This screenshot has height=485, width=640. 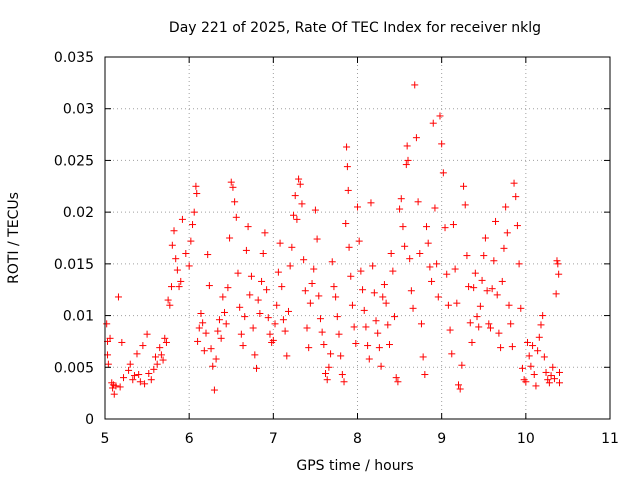 I want to click on x-tick-label: 9, so click(x=441, y=439).